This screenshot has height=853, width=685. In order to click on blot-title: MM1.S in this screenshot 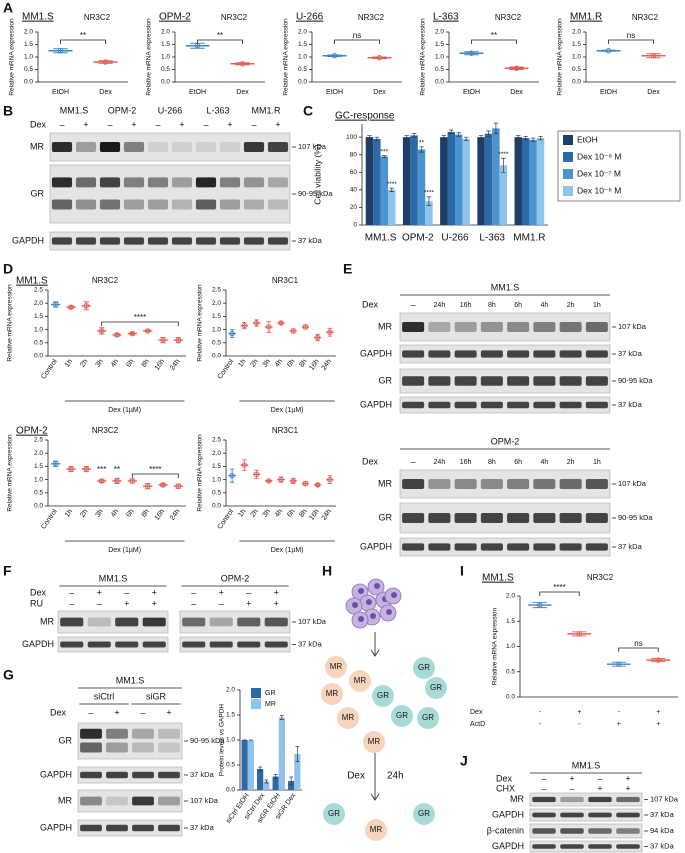, I will do `click(130, 680)`.